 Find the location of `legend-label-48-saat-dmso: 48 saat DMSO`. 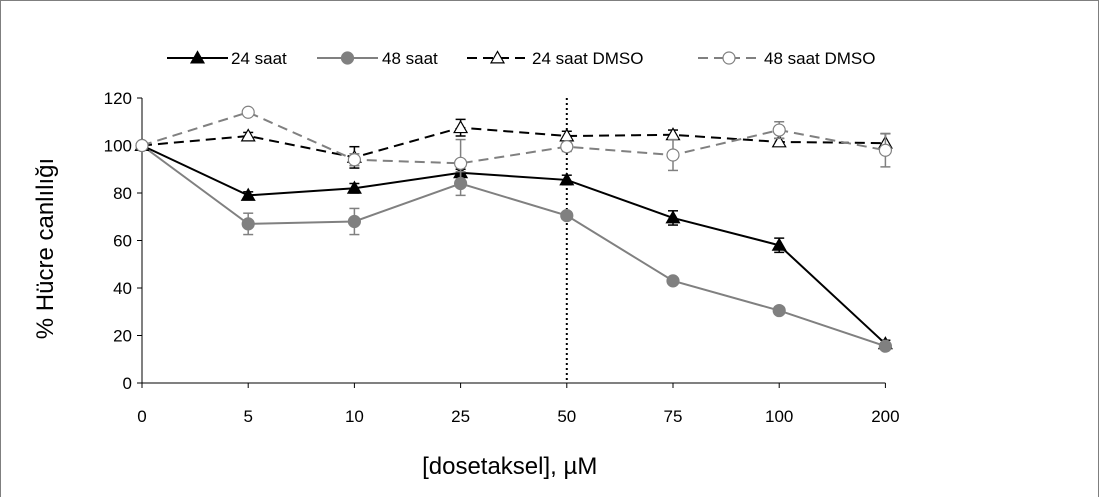

legend-label-48-saat-dmso: 48 saat DMSO is located at coordinates (820, 58).